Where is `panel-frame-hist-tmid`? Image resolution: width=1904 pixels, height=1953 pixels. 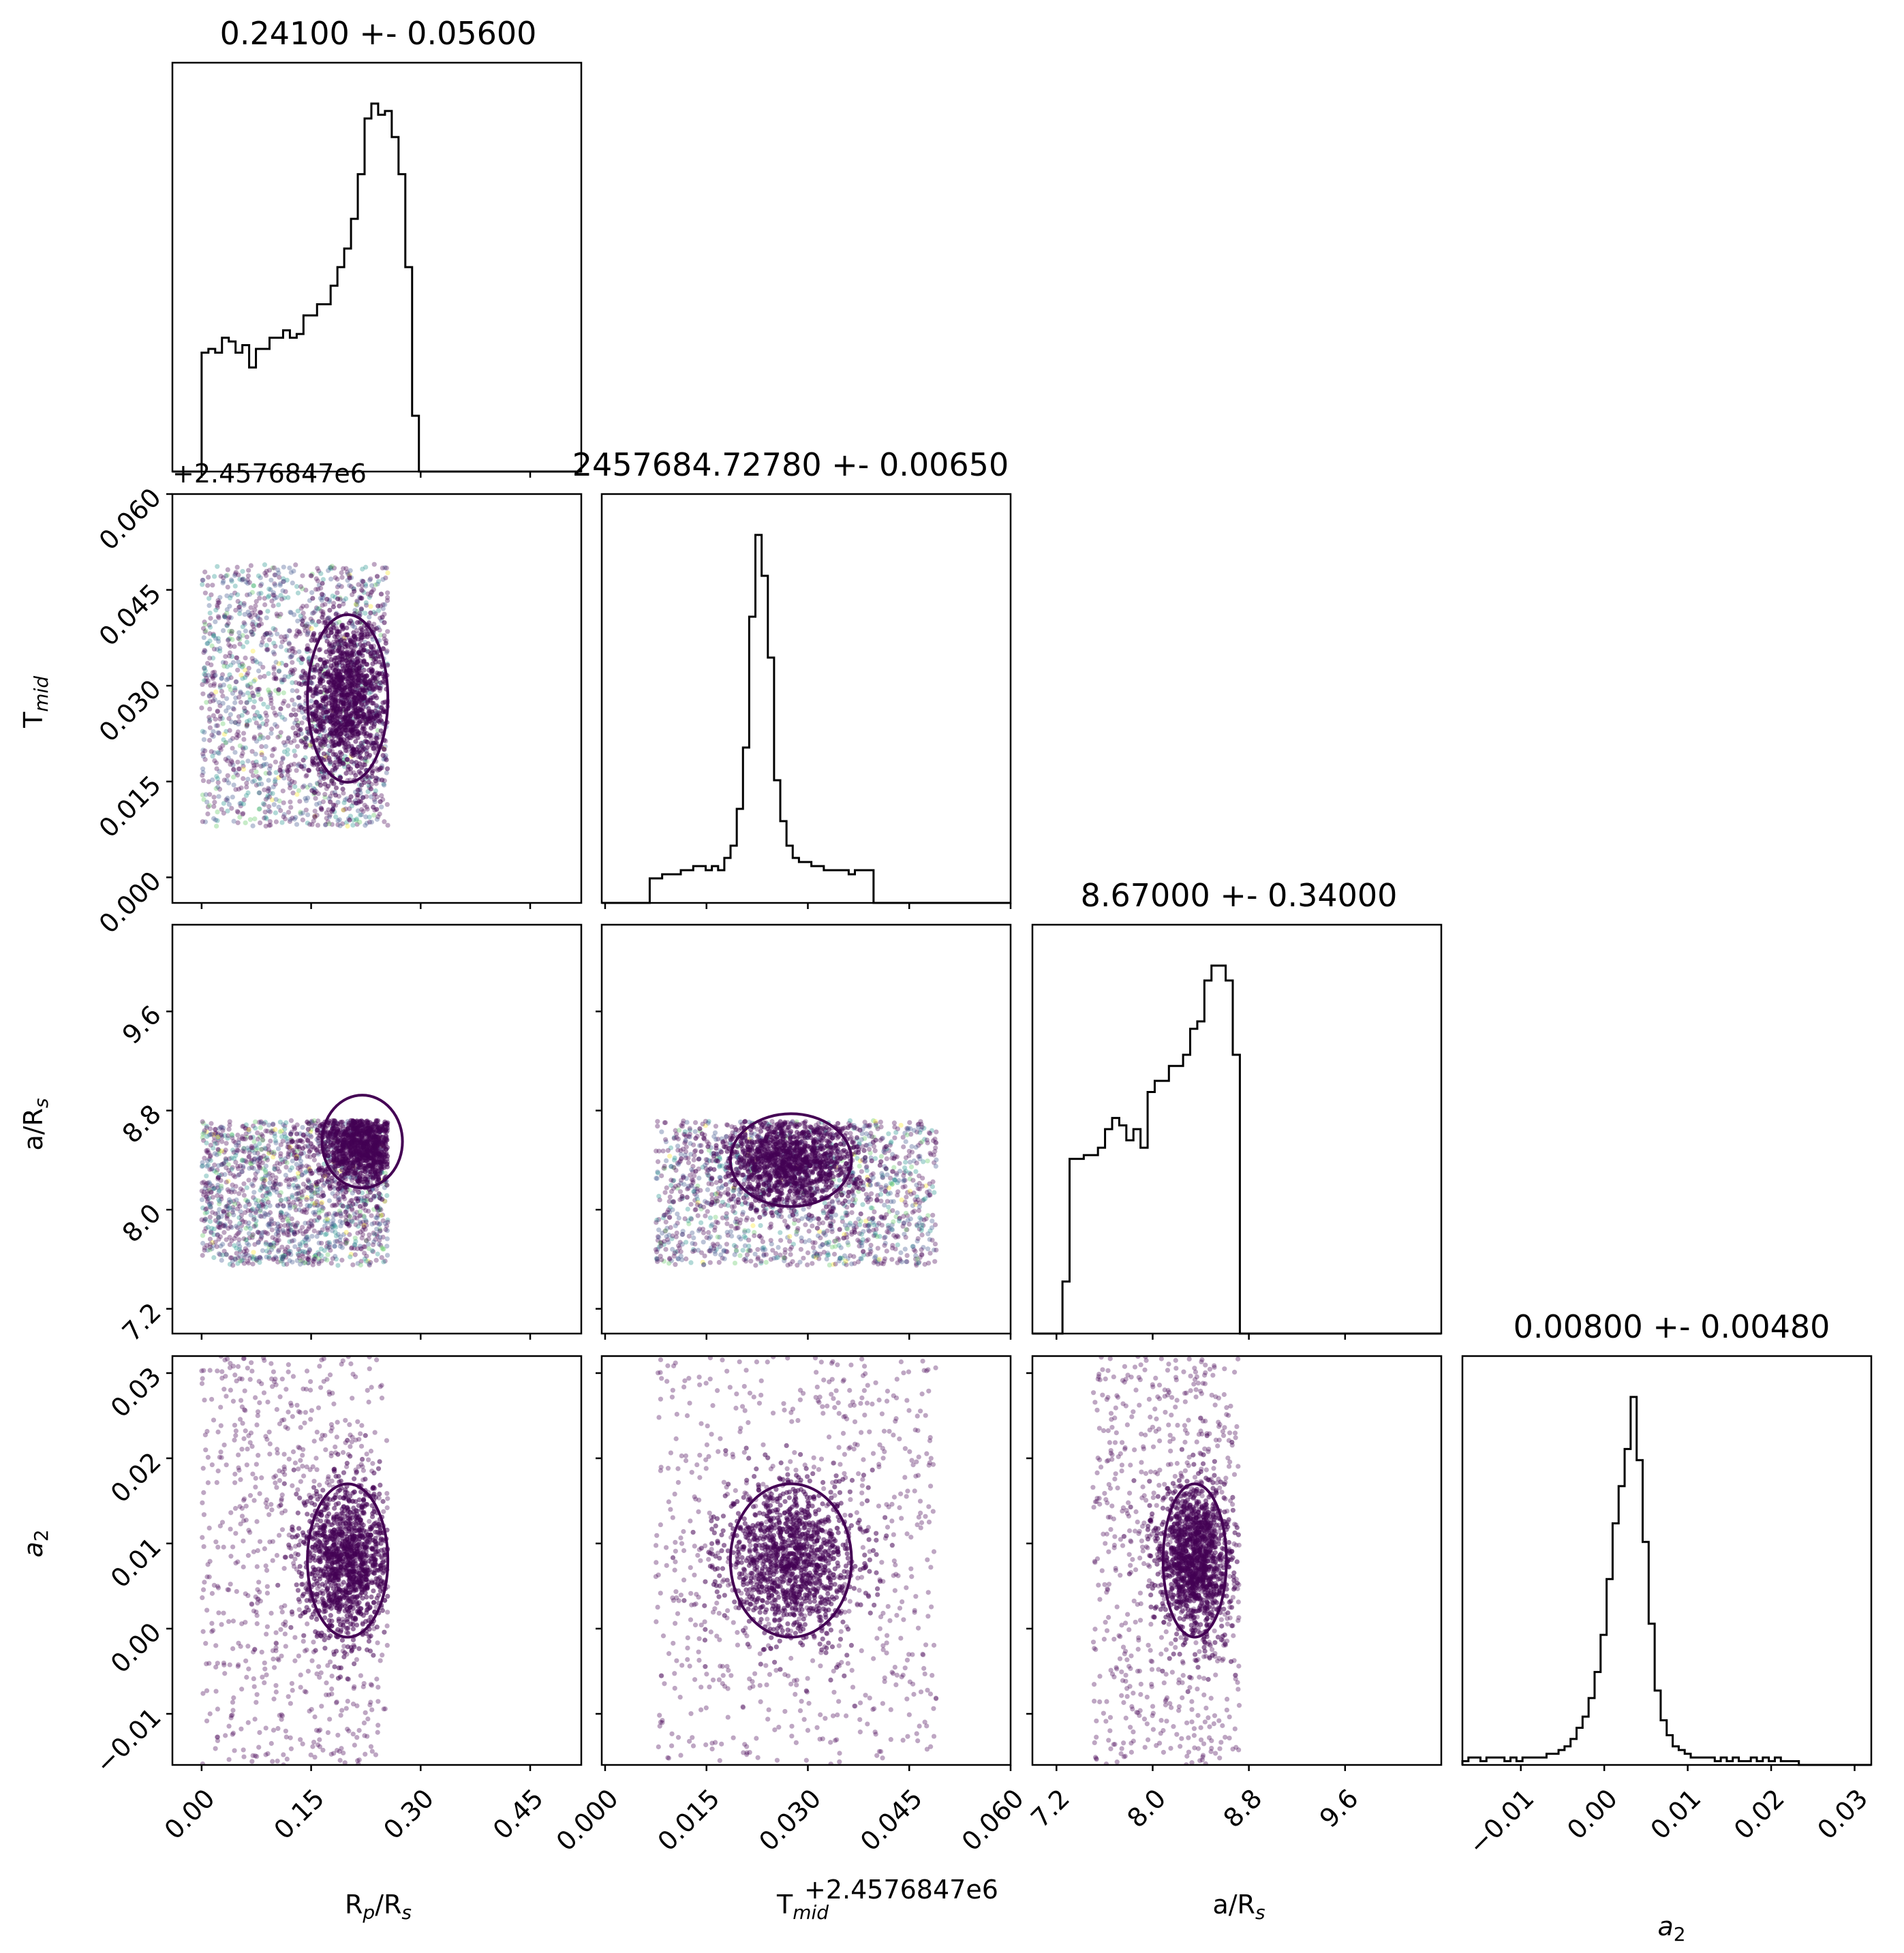
panel-frame-hist-tmid is located at coordinates (806, 698).